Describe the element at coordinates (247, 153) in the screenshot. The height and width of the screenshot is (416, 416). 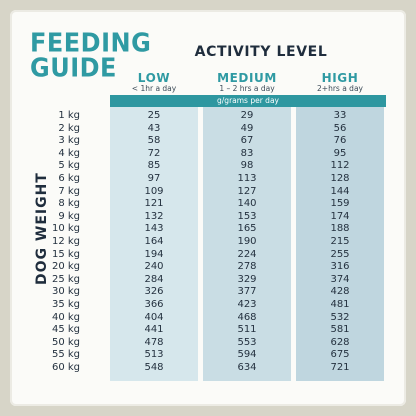
I see `medium-value-cell: 83` at that location.